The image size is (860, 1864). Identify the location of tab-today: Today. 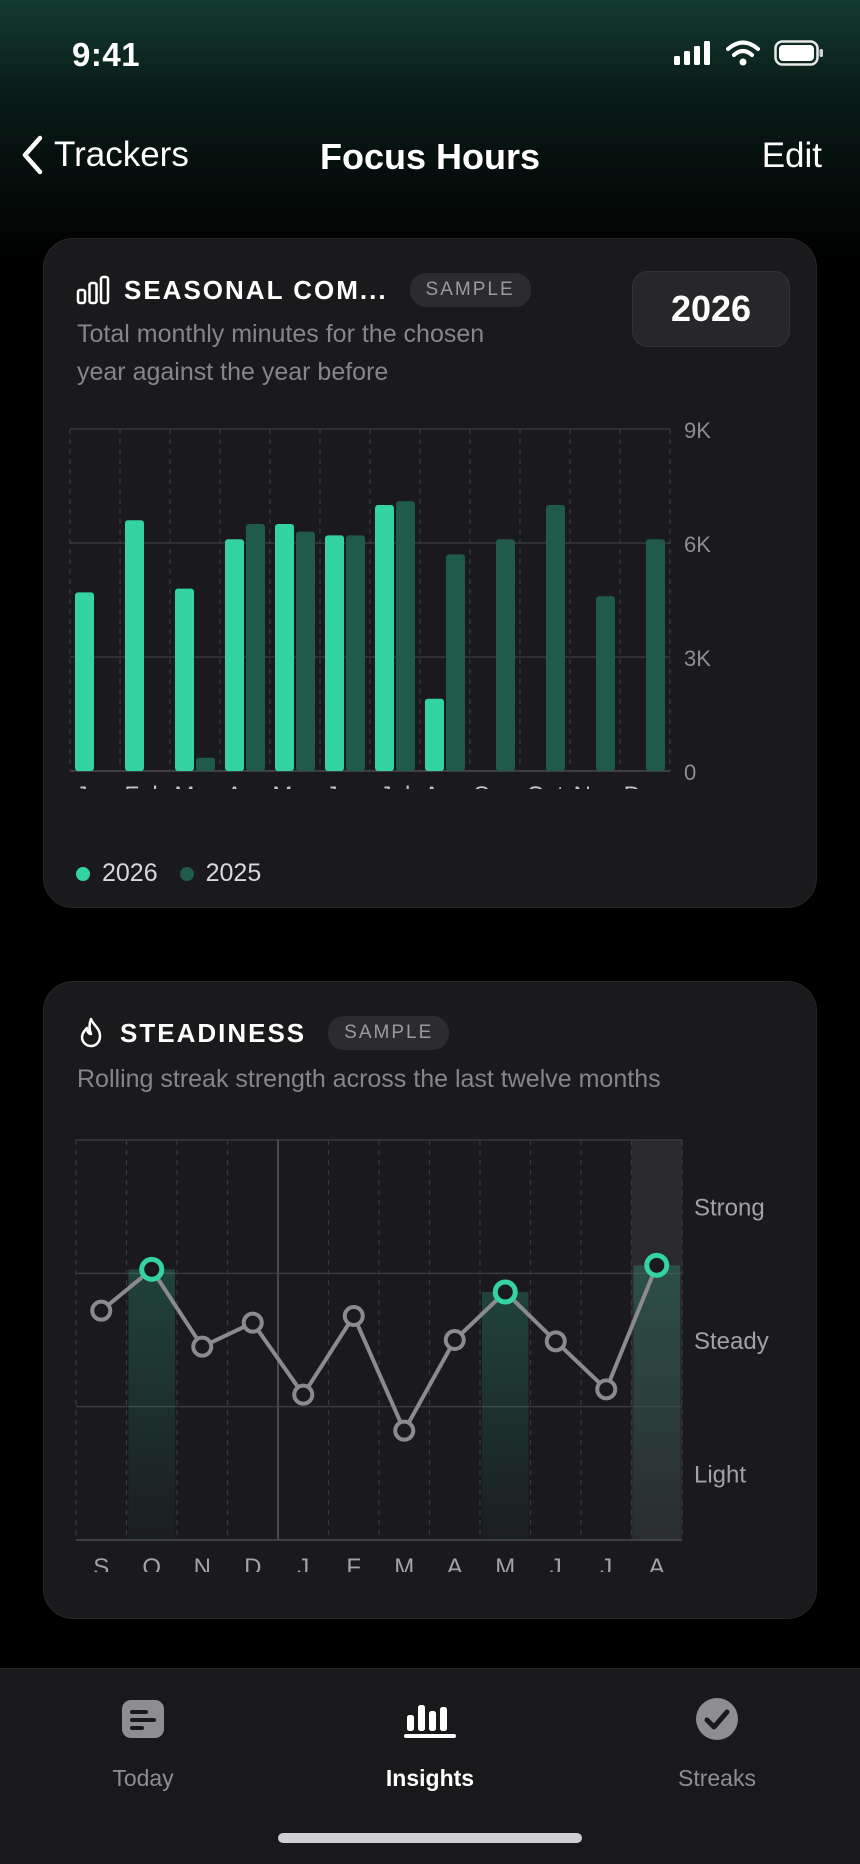
(143, 1742).